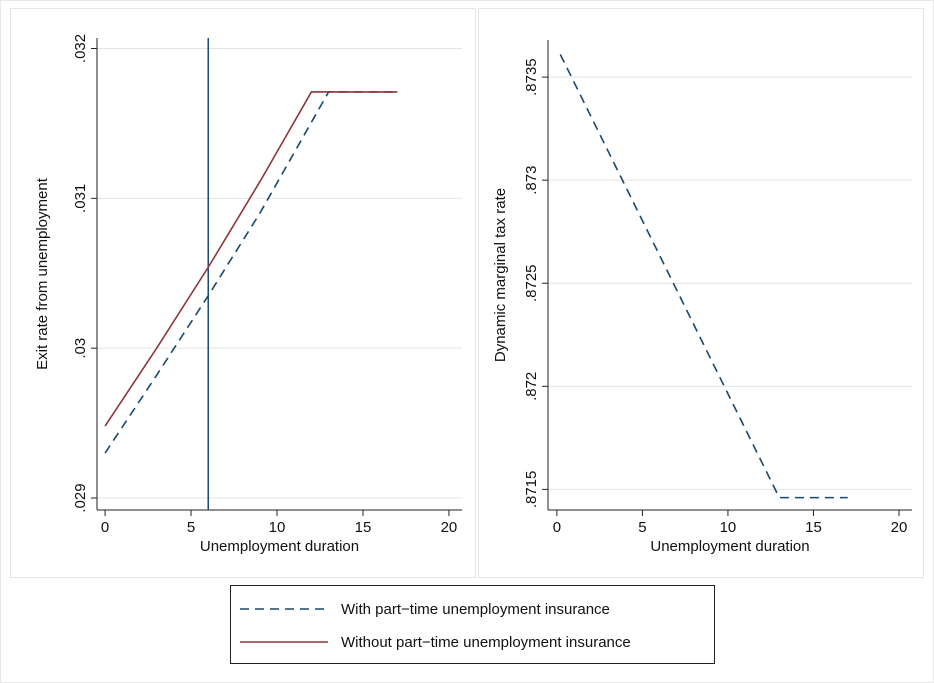 Image resolution: width=934 pixels, height=683 pixels. Describe the element at coordinates (531, 490) in the screenshot. I see `y-tick-label: .8715` at that location.